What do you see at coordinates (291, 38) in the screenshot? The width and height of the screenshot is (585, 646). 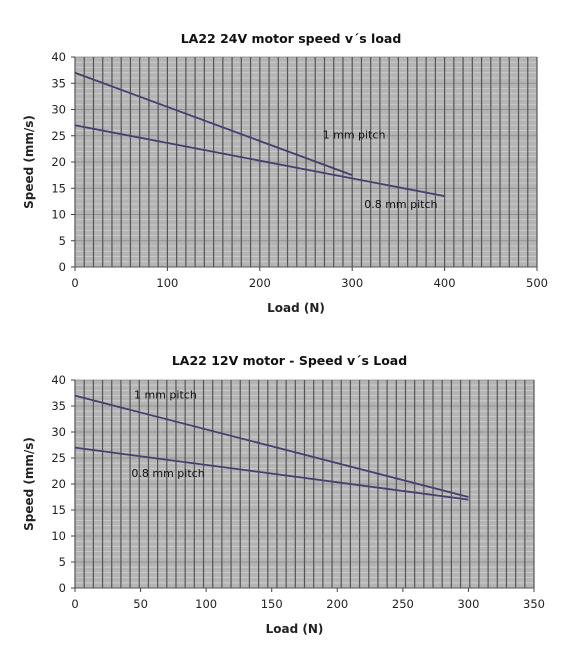 I see `chart-title: LA22 24V motor speed v´s load` at bounding box center [291, 38].